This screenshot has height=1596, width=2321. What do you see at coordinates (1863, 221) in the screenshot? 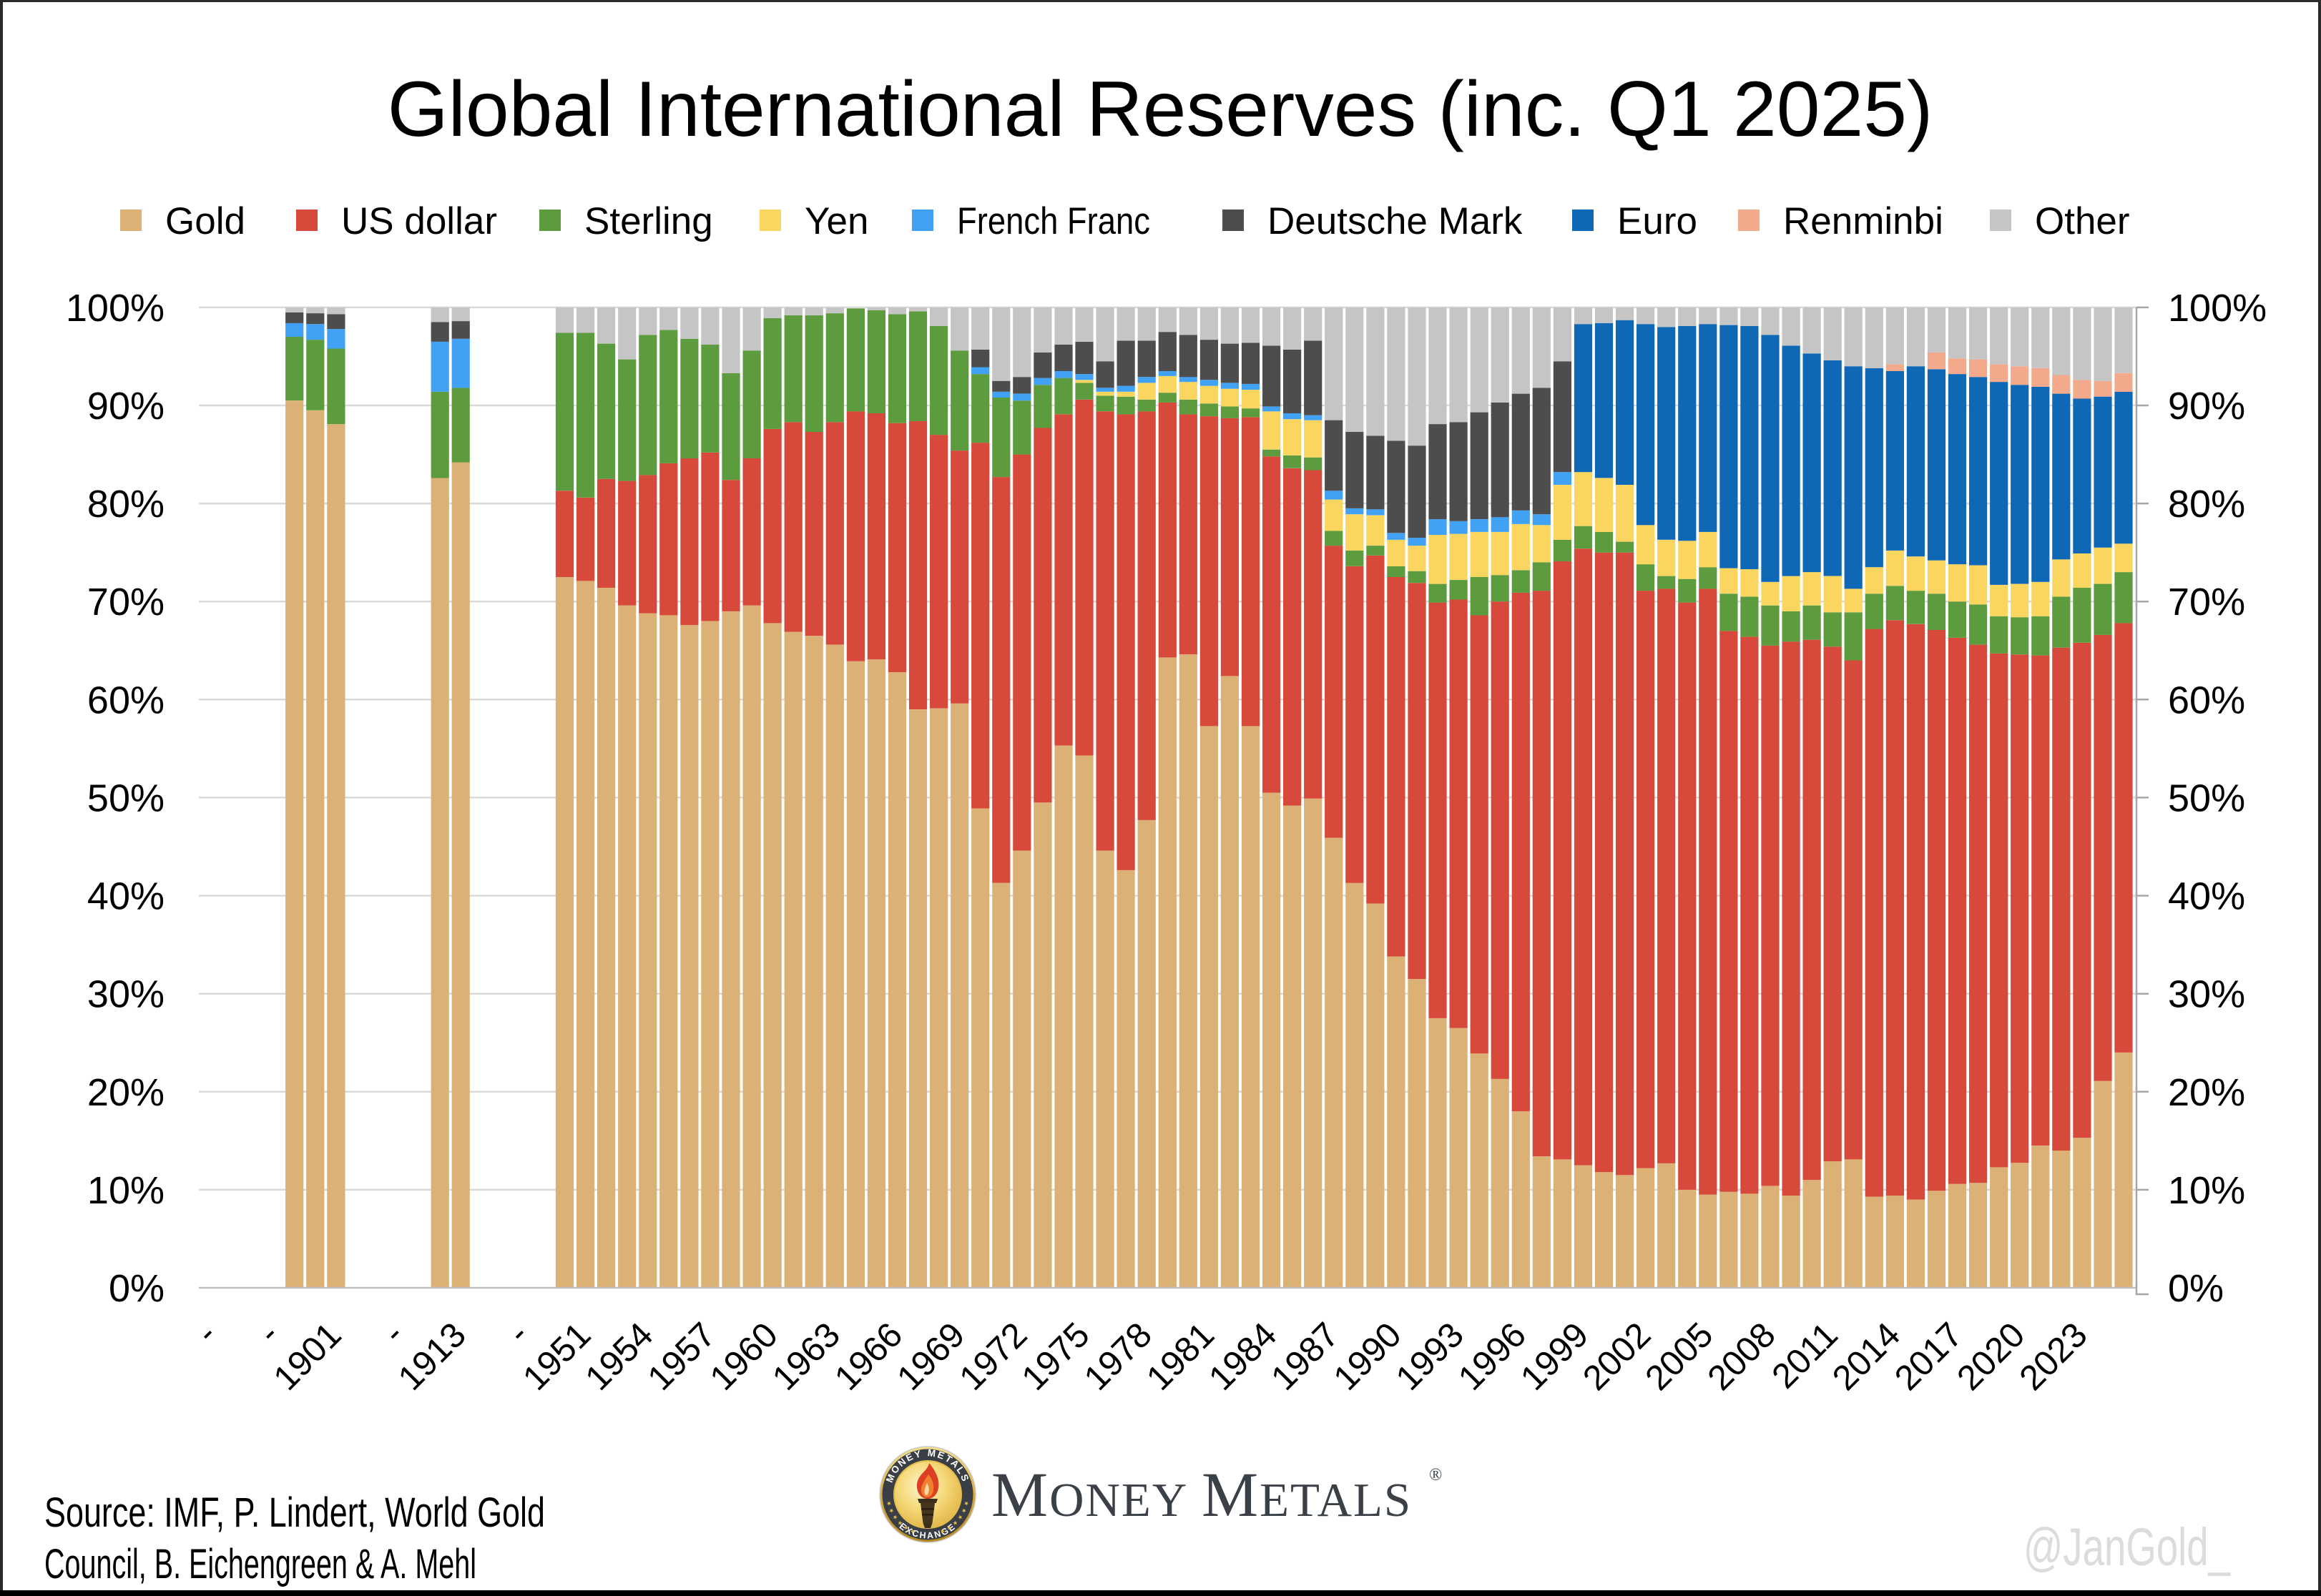
I see `svg-text: Renminbi` at bounding box center [1863, 221].